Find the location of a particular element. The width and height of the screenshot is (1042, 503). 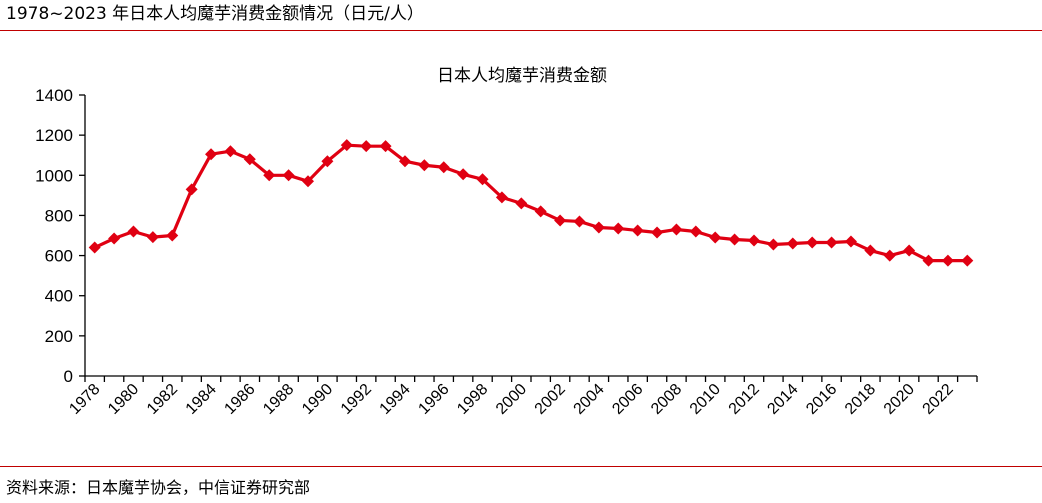

bottom-divider is located at coordinates (521, 466).